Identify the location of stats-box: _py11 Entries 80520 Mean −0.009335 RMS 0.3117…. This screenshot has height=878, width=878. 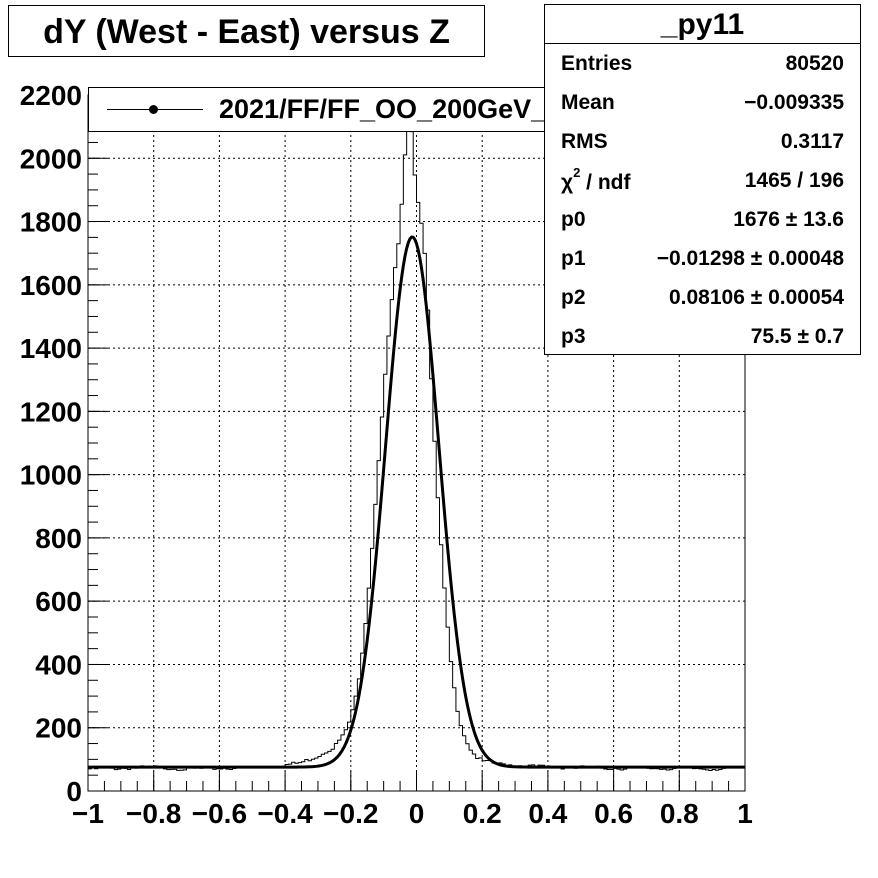
(702, 179).